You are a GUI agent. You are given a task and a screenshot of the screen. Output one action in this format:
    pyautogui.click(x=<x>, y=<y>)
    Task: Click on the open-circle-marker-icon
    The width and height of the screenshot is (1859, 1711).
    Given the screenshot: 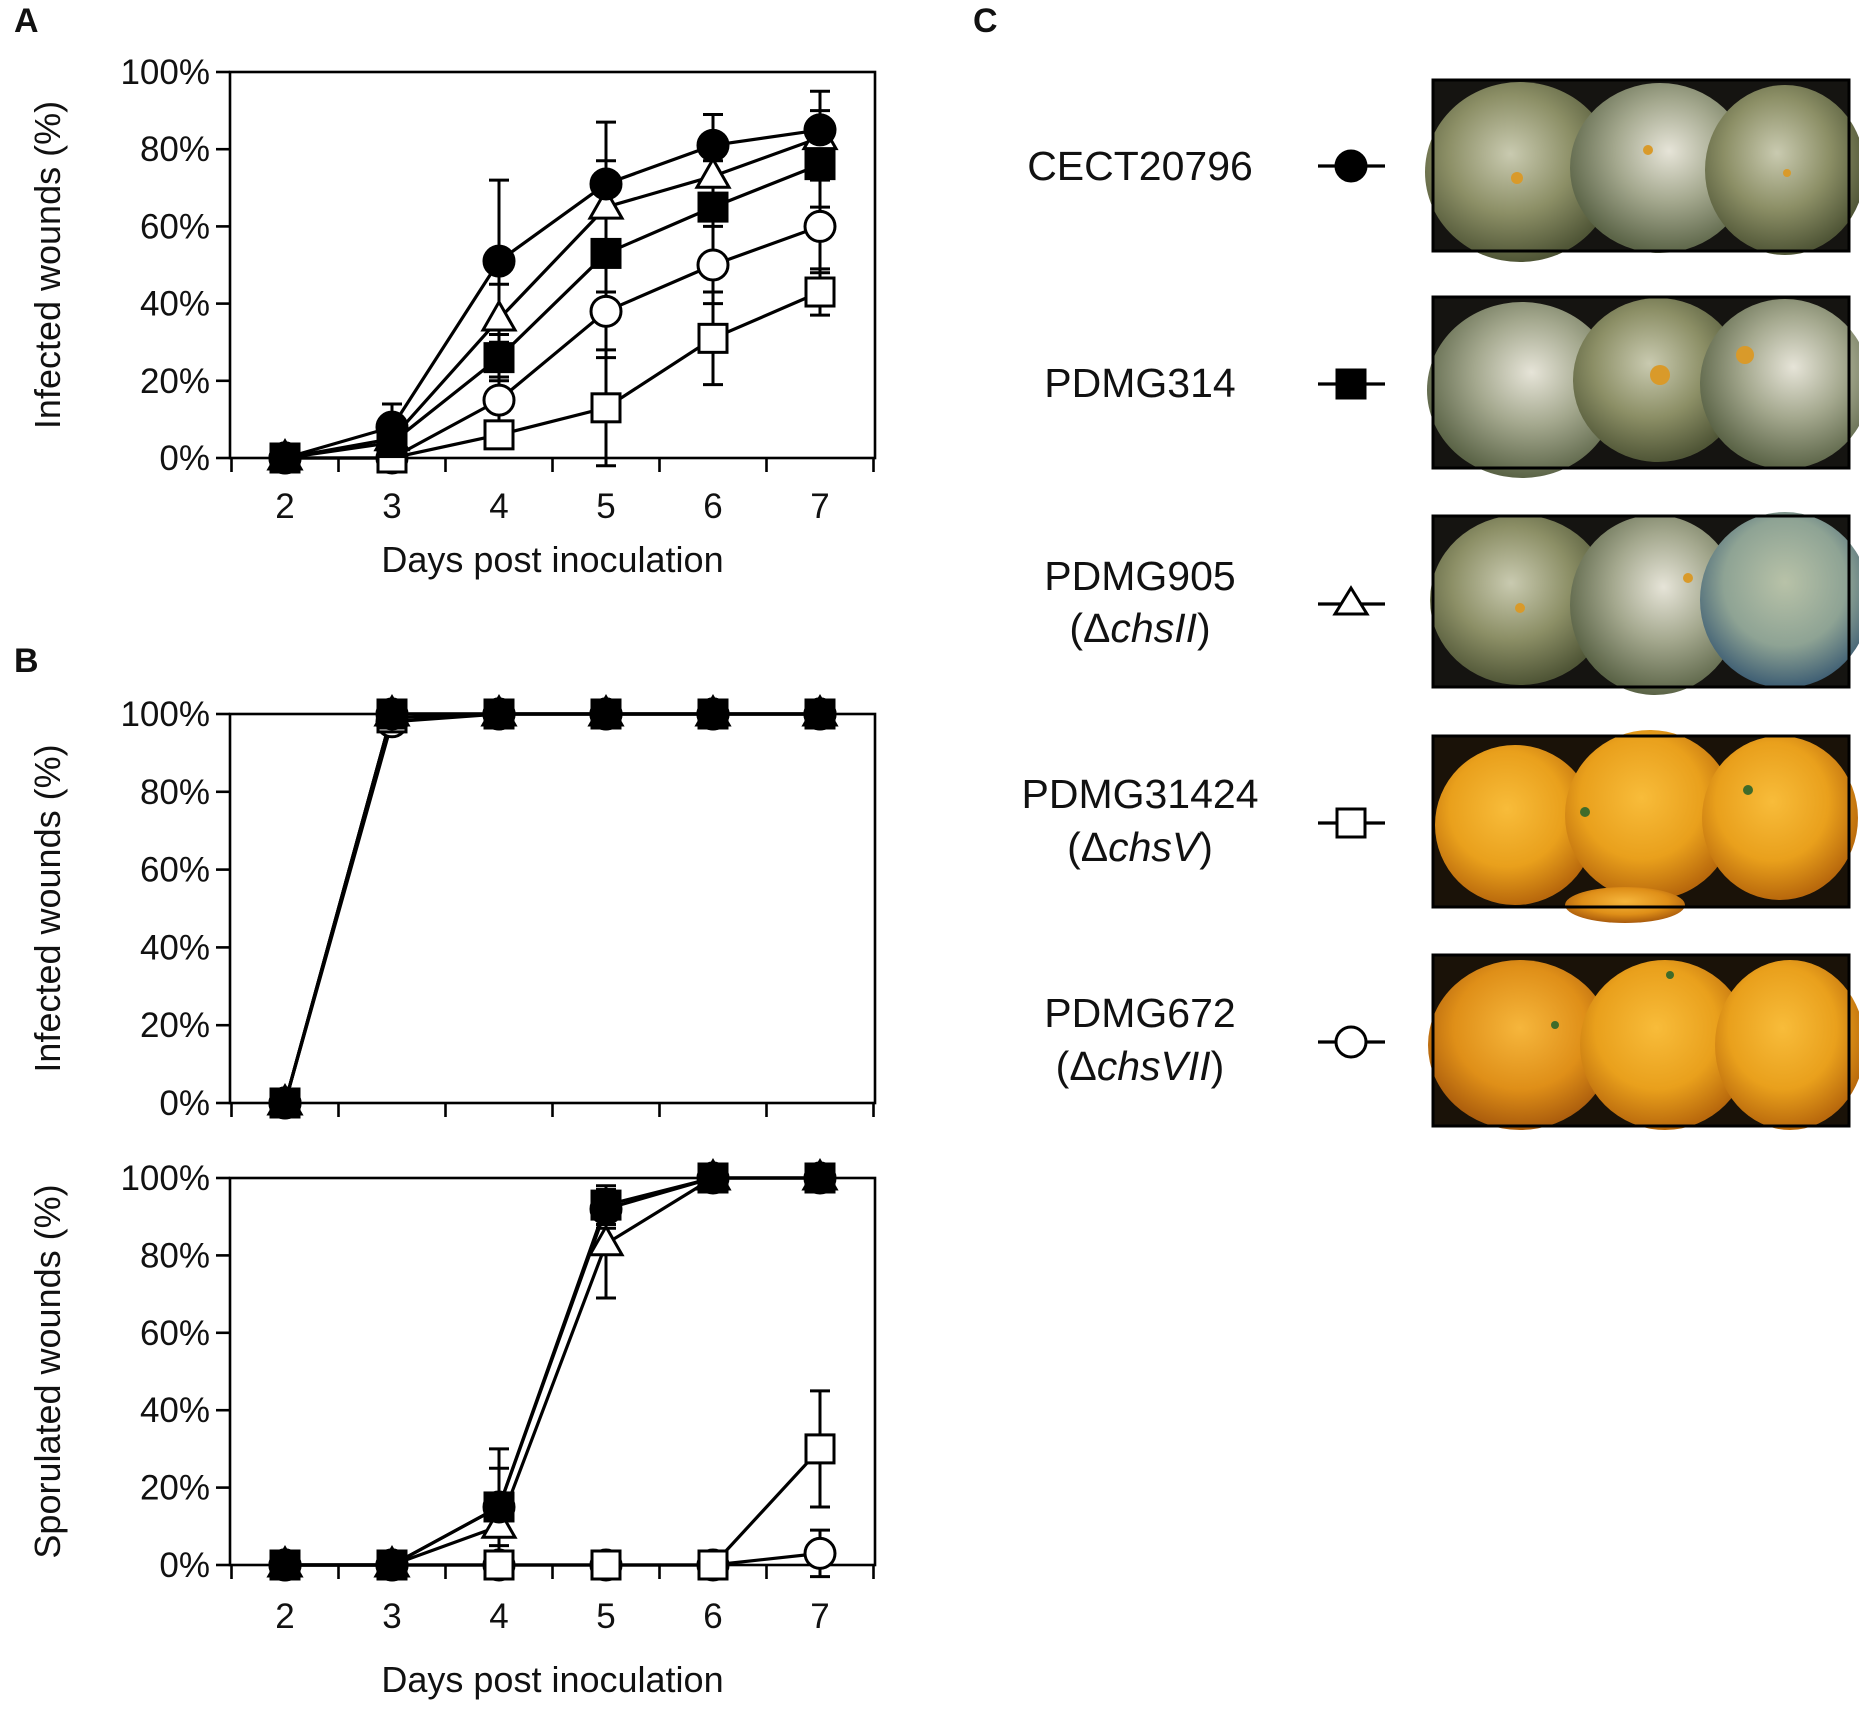 What is the action you would take?
    pyautogui.click(x=1351, y=1042)
    